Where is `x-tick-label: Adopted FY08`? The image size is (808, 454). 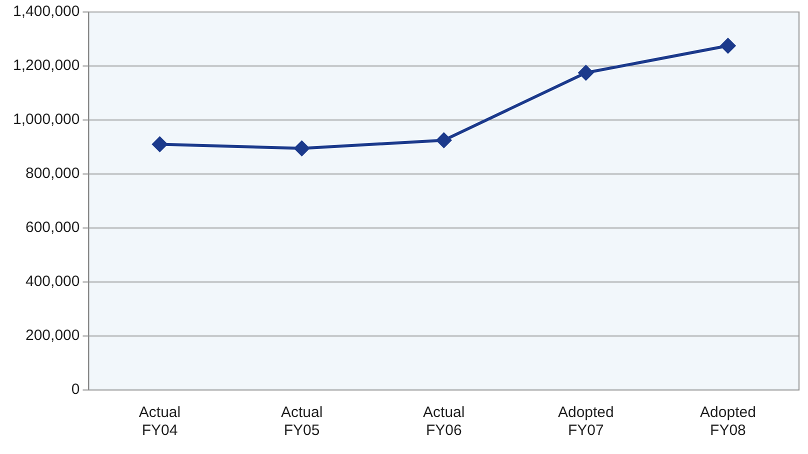 x-tick-label: Adopted FY08 is located at coordinates (728, 422).